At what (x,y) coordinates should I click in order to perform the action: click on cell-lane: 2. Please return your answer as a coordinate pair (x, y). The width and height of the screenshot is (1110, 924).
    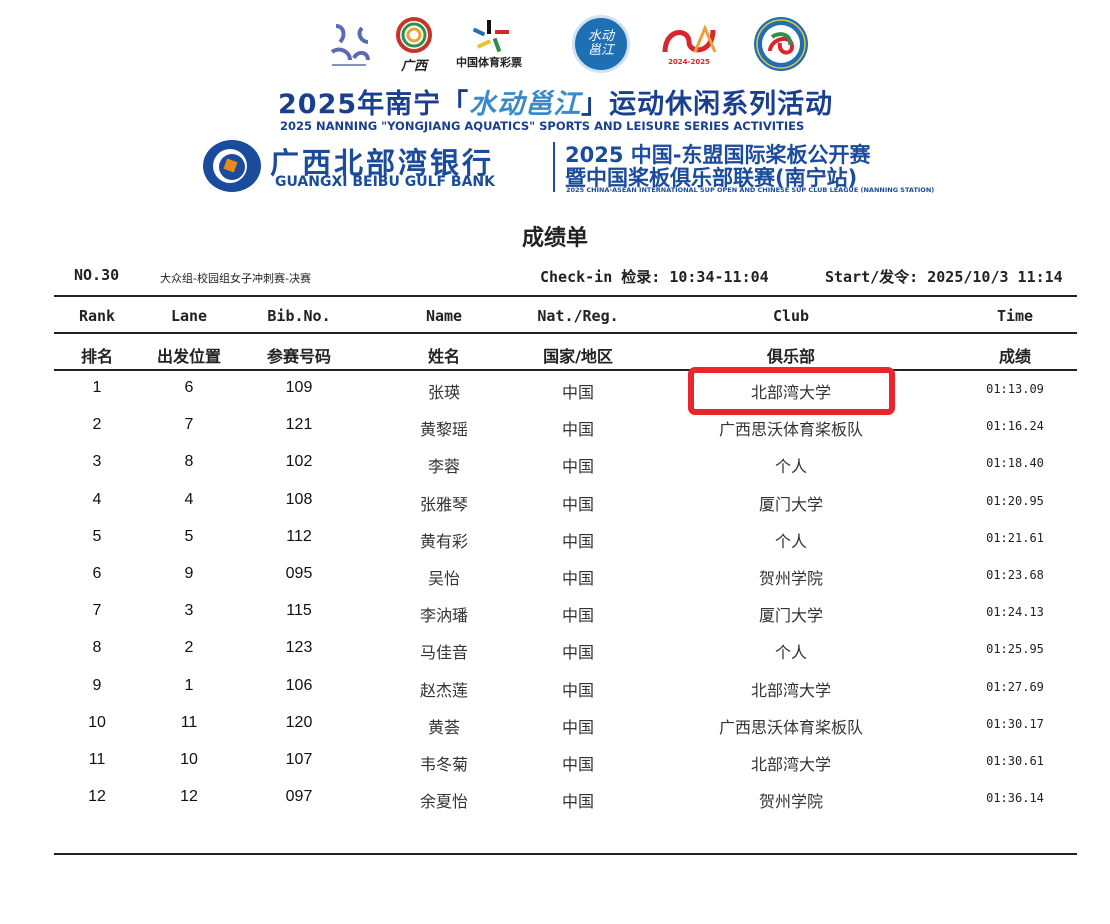
    Looking at the image, I should click on (189, 648).